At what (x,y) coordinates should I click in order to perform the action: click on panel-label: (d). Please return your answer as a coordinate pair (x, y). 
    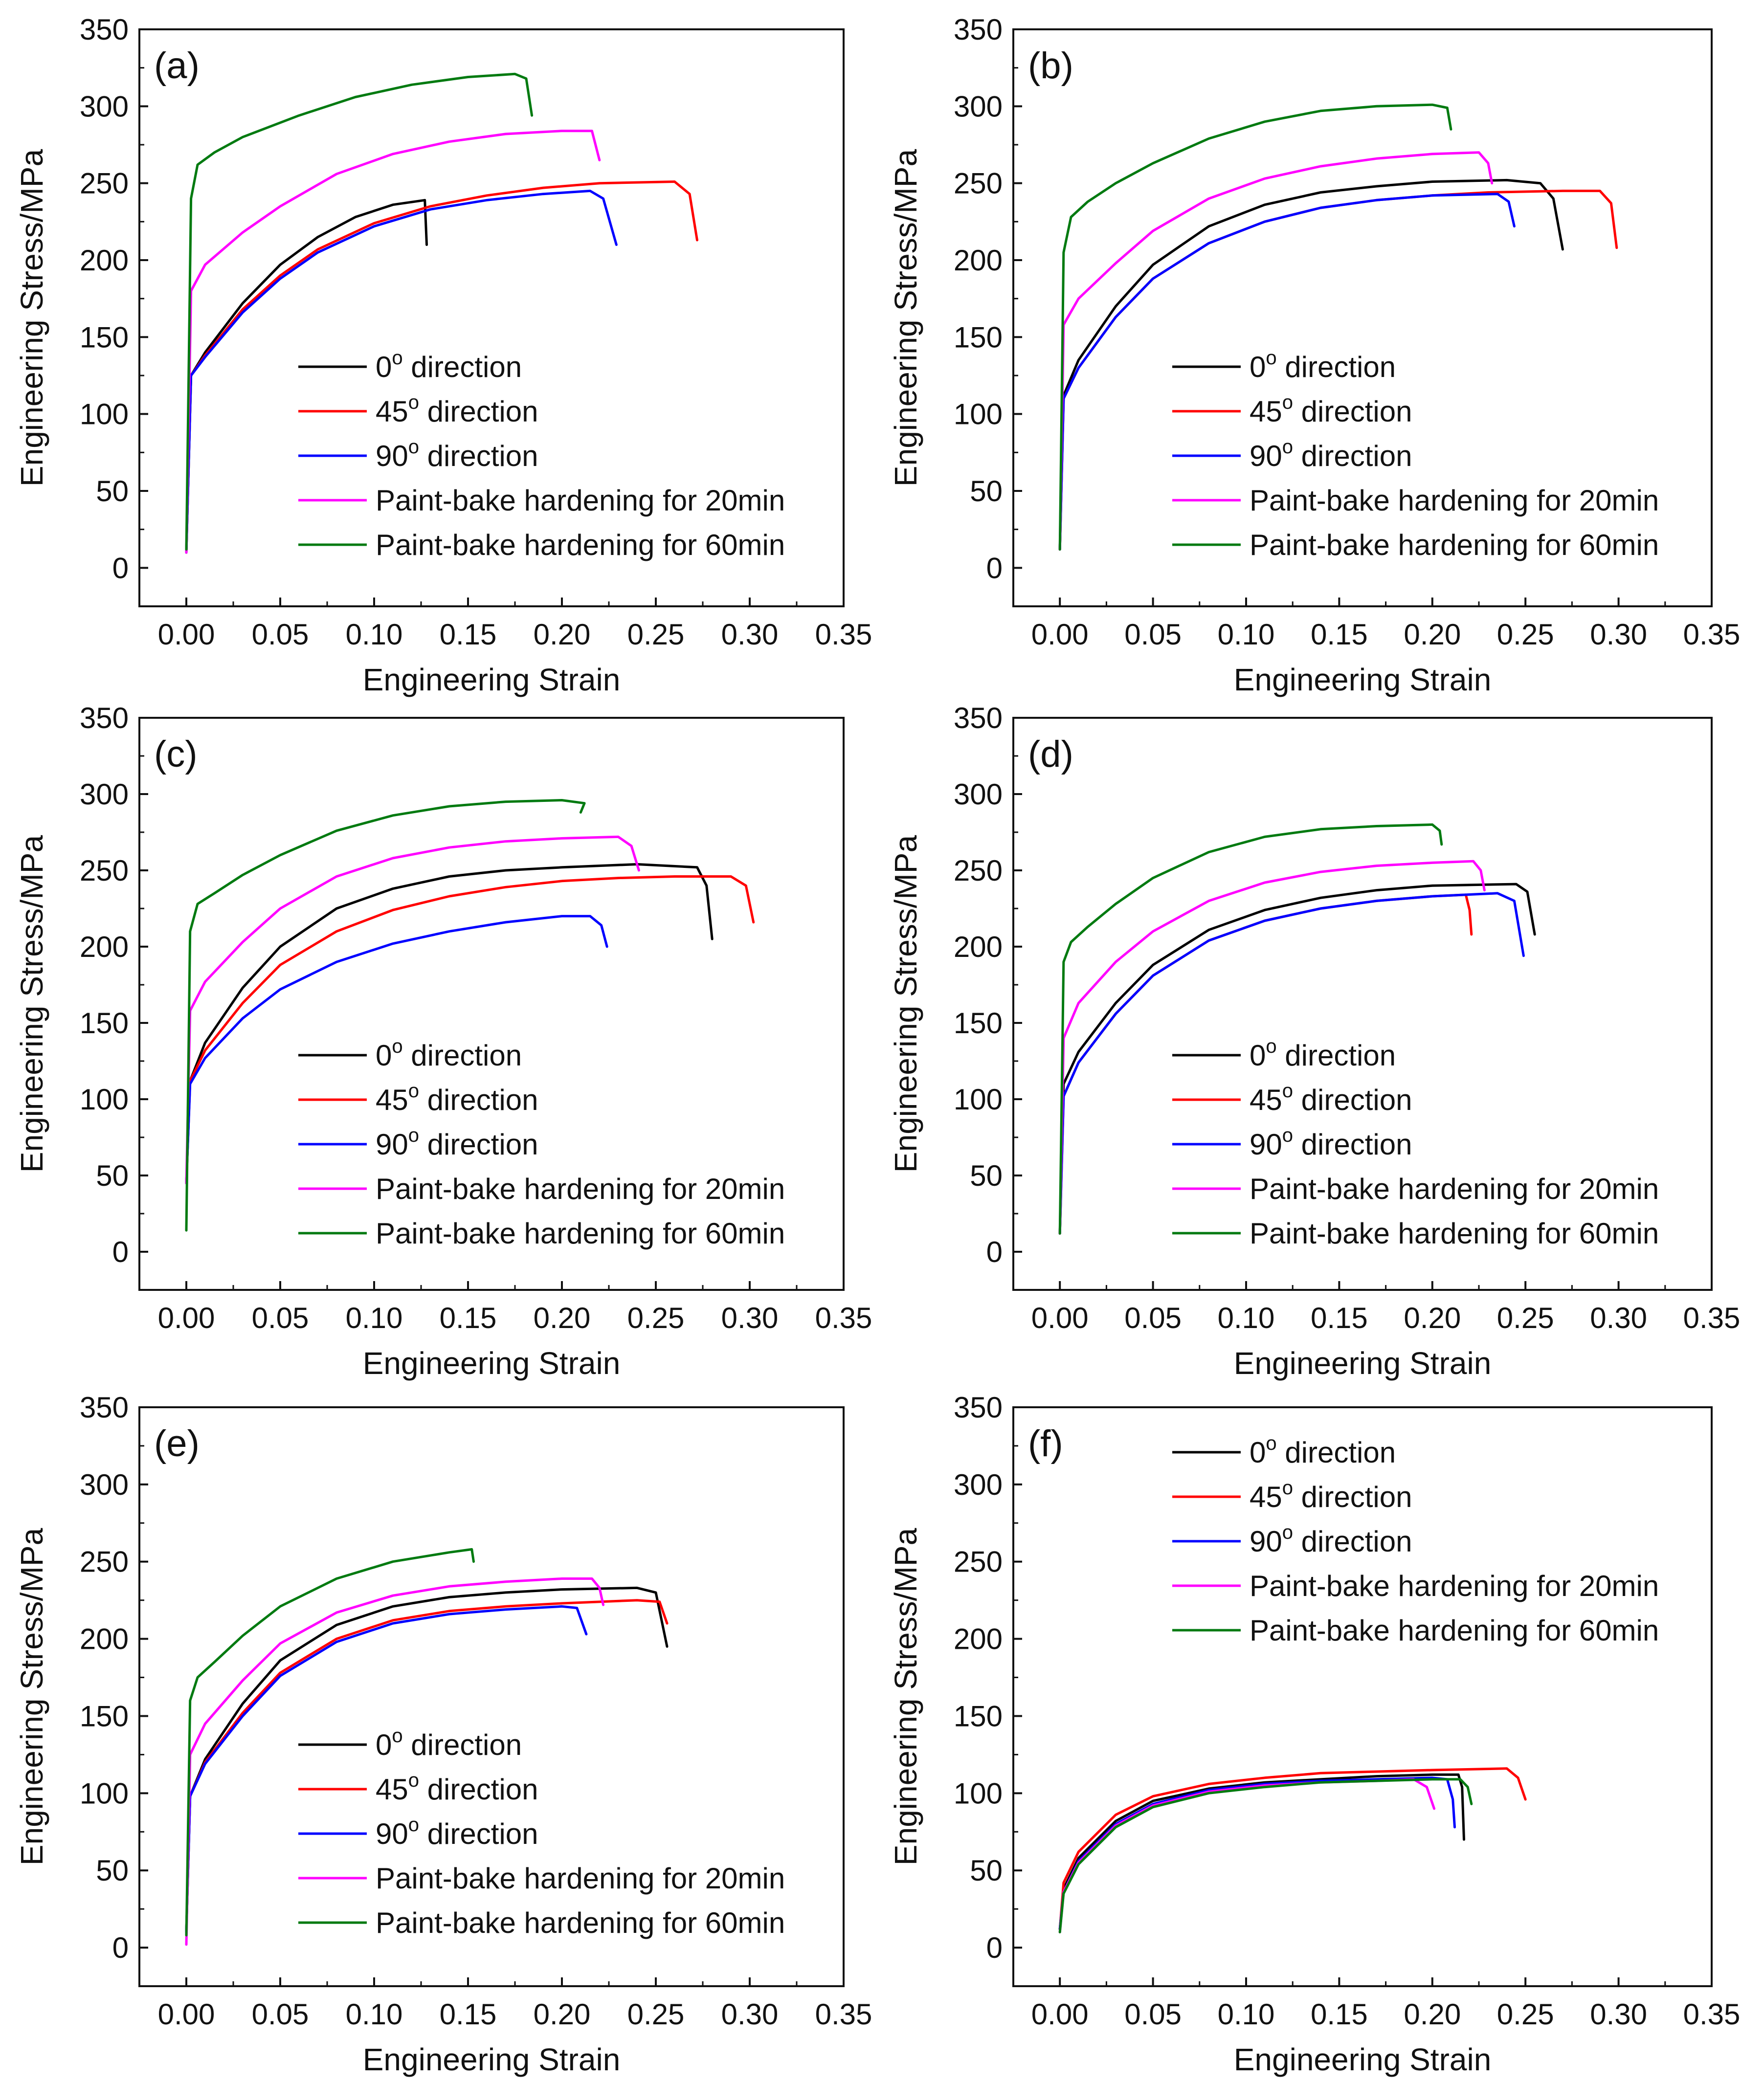
    Looking at the image, I should click on (1050, 754).